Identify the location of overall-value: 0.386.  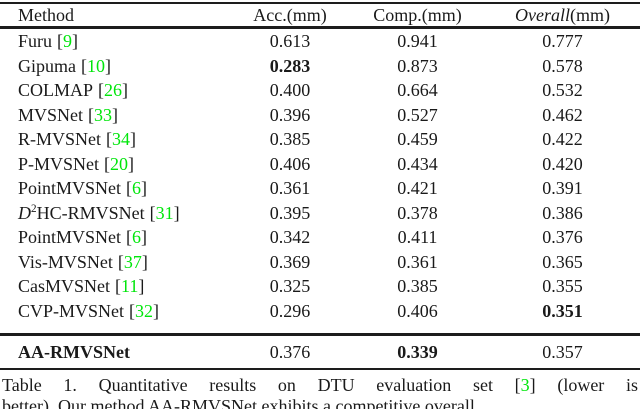
(562, 212).